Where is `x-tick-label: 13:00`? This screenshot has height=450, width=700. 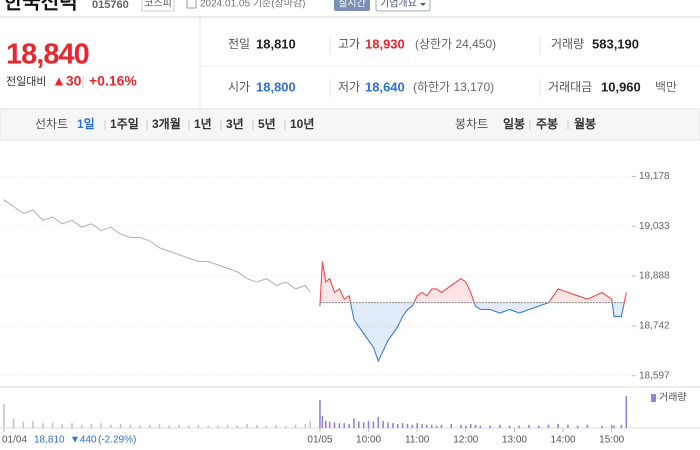 x-tick-label: 13:00 is located at coordinates (514, 440).